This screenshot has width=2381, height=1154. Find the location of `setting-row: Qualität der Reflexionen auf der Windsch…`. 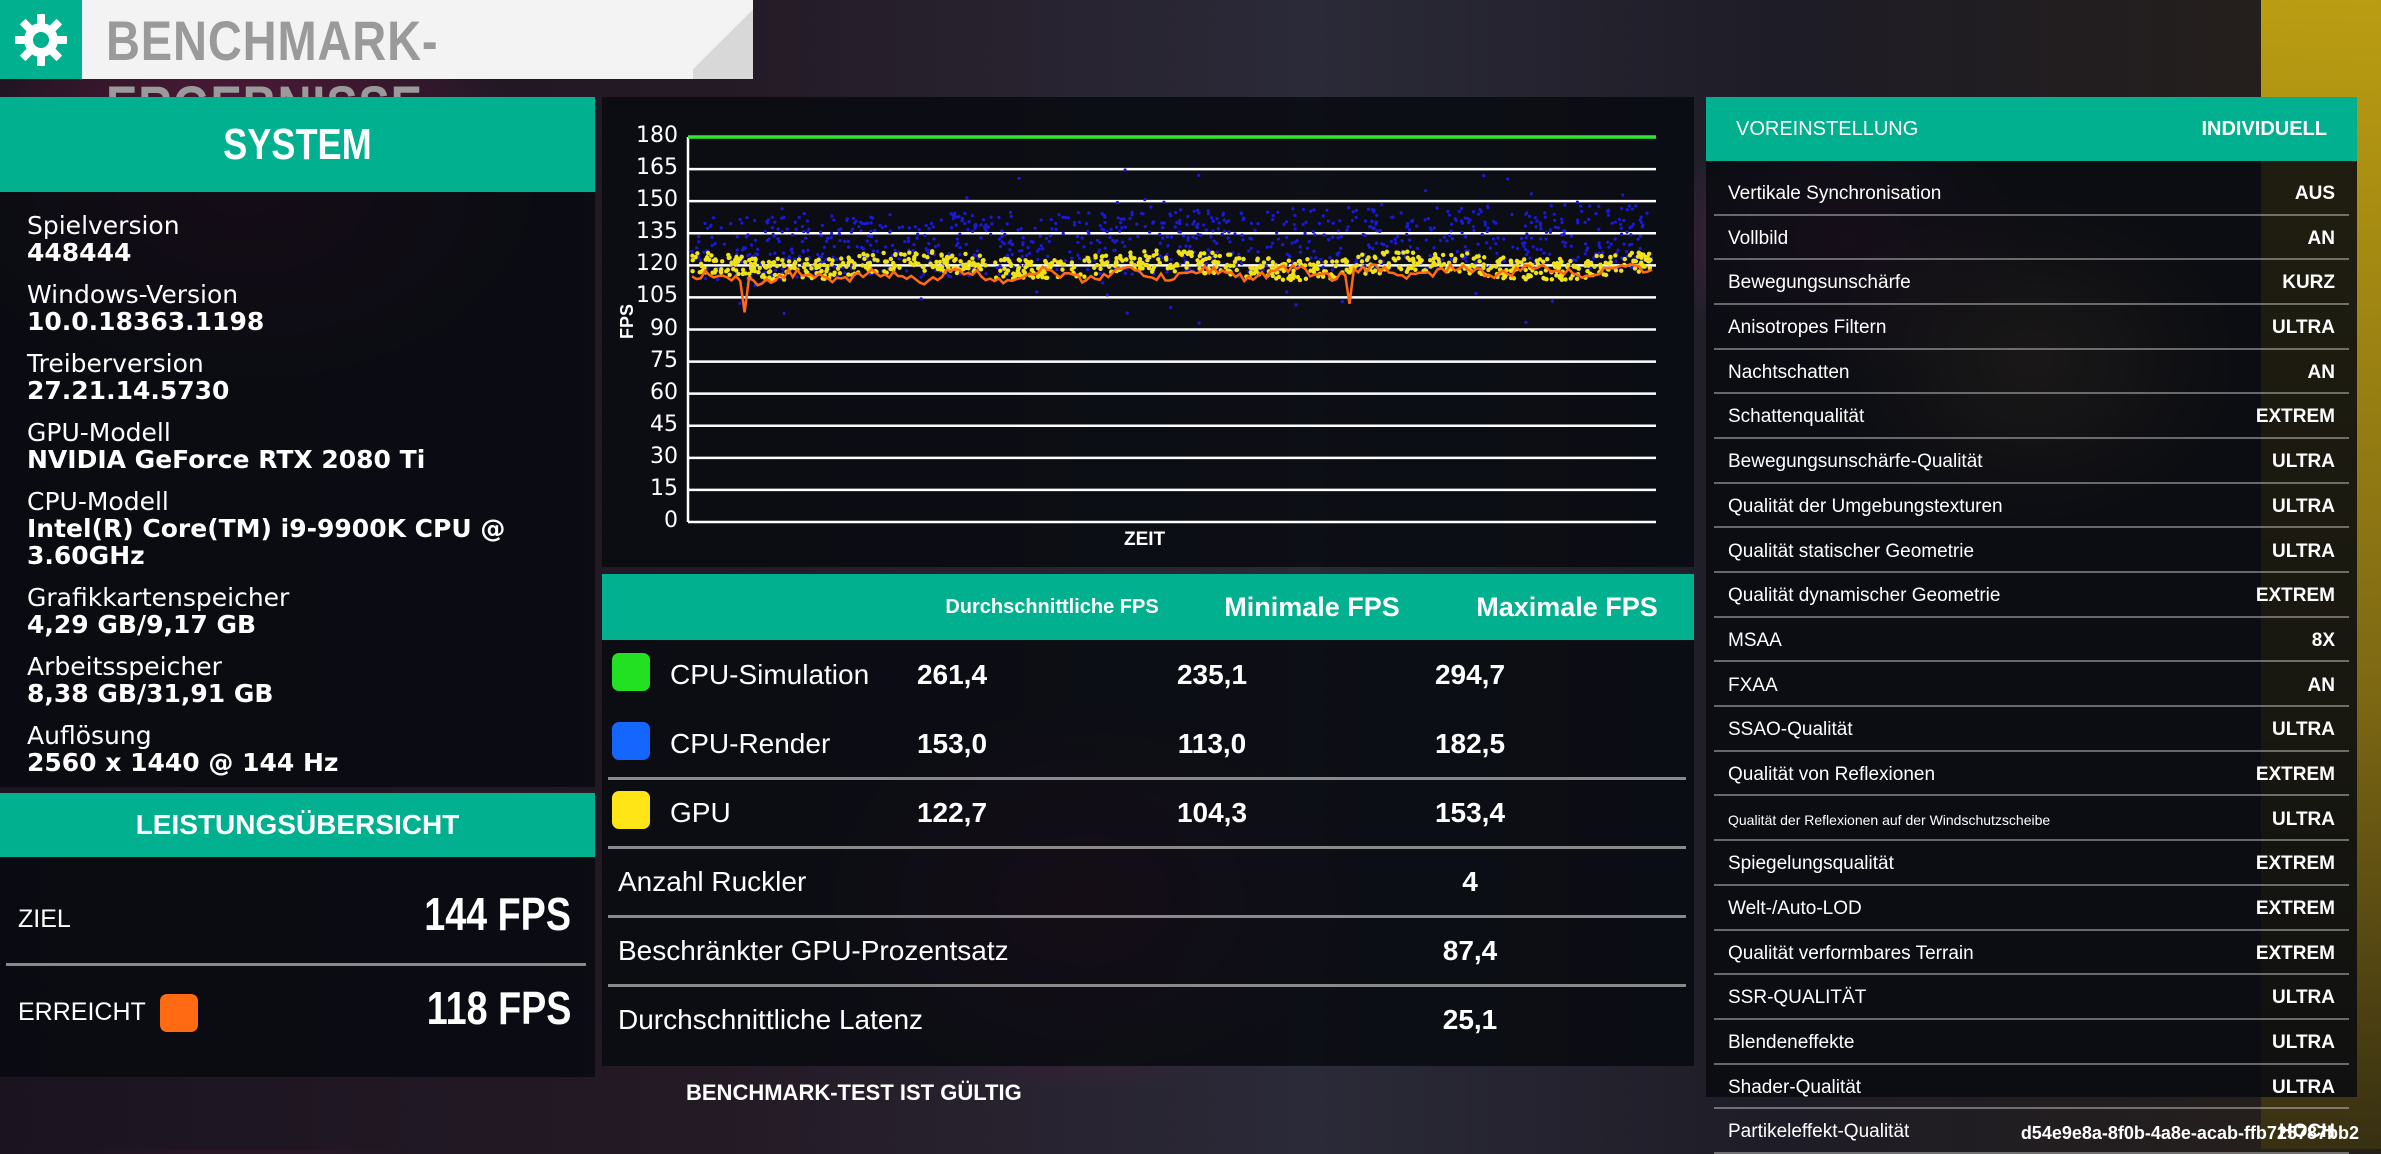

setting-row: Qualität der Reflexionen auf der Windsch… is located at coordinates (2031, 820).